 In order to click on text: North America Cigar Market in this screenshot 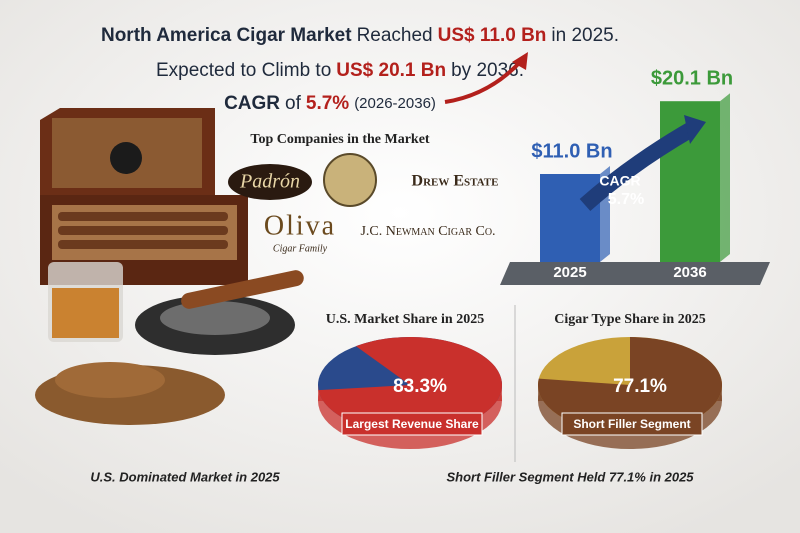, I will do `click(226, 35)`.